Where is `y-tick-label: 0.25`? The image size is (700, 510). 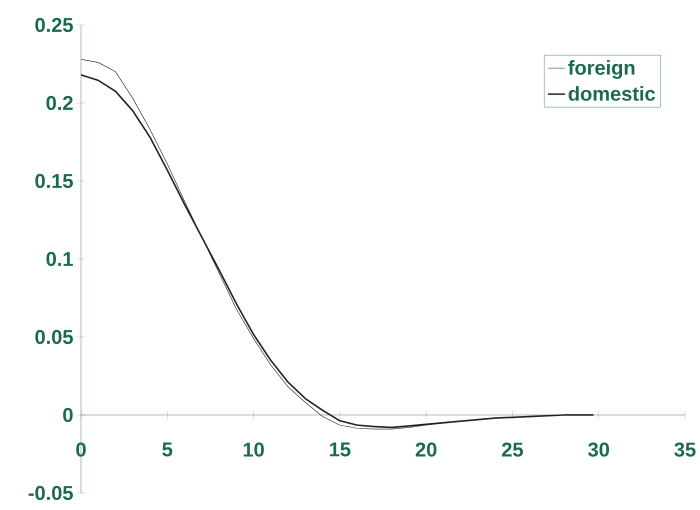 y-tick-label: 0.25 is located at coordinates (54, 25).